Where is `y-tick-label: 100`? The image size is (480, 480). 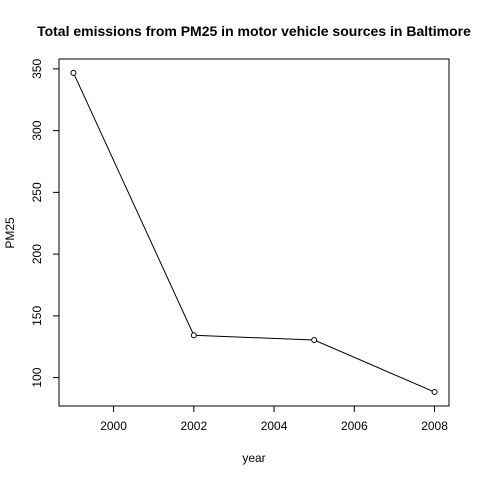 y-tick-label: 100 is located at coordinates (37, 377).